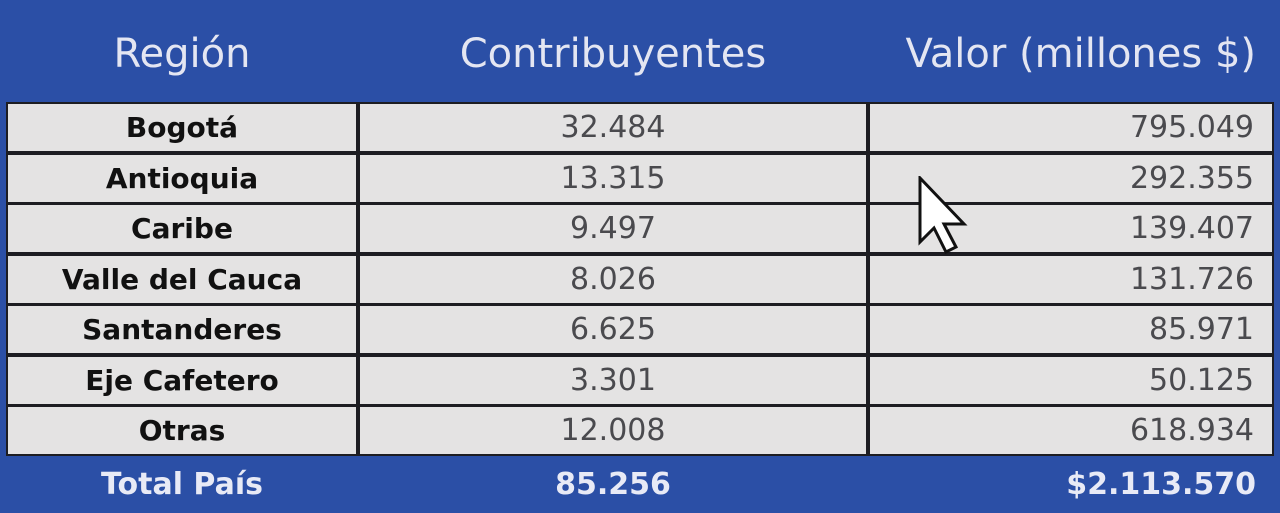 This screenshot has height=513, width=1280. What do you see at coordinates (182, 430) in the screenshot?
I see `region-cell: Otras` at bounding box center [182, 430].